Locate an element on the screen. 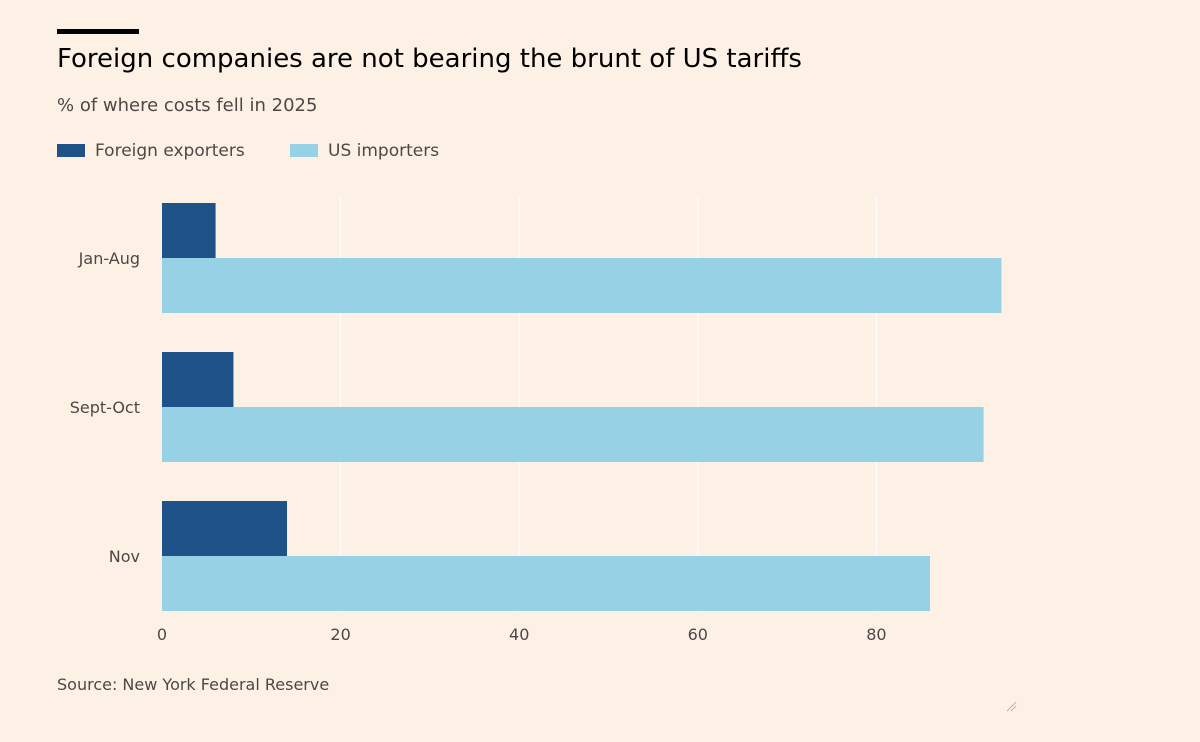  top-rule is located at coordinates (98, 31).